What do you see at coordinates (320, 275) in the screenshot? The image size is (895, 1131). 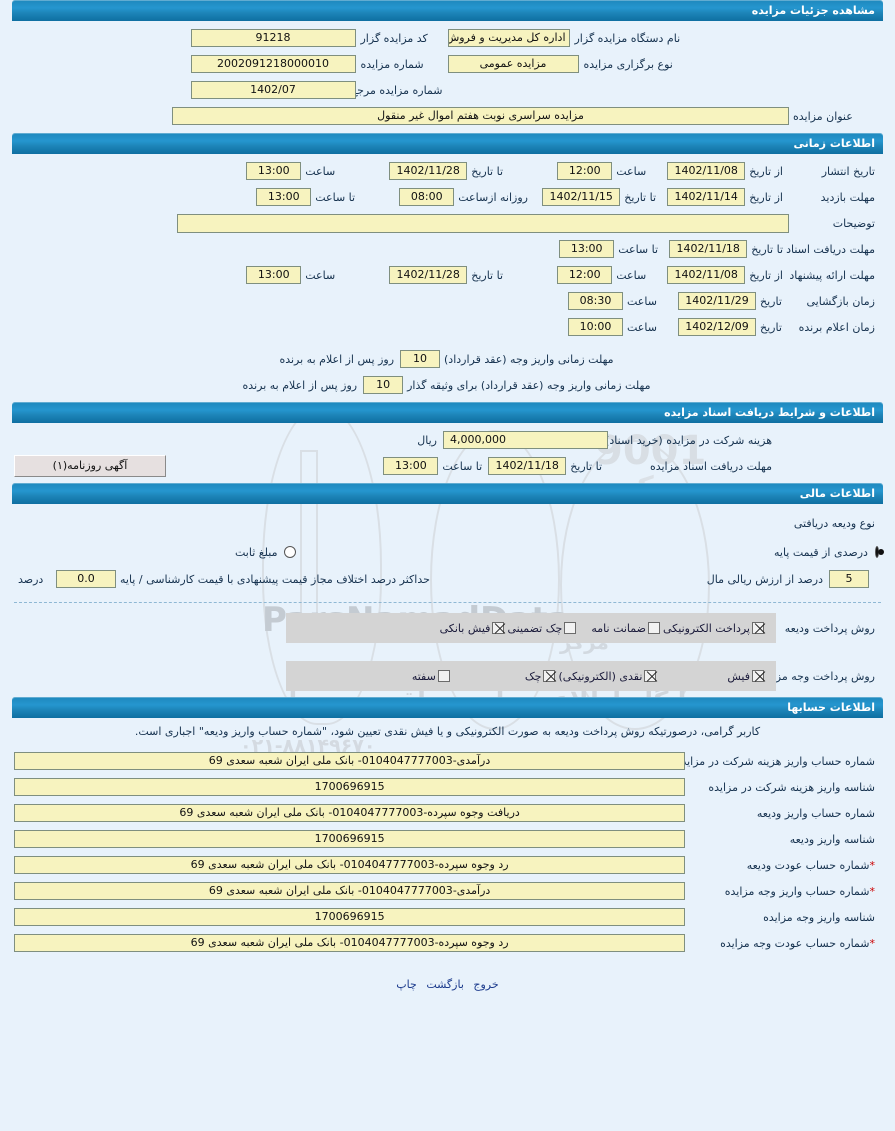 I see `label-offer-to-time: ساعت` at bounding box center [320, 275].